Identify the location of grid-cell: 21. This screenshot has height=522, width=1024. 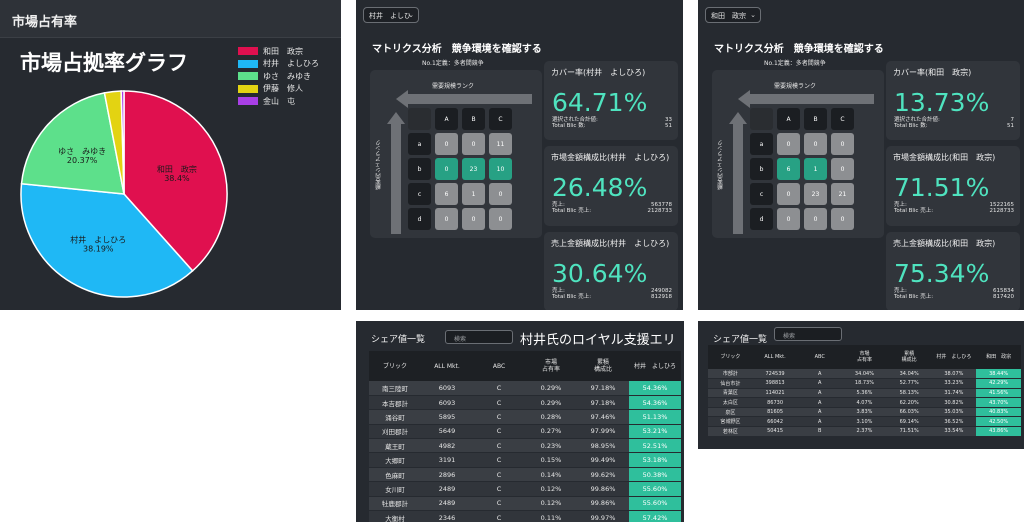
(842, 194).